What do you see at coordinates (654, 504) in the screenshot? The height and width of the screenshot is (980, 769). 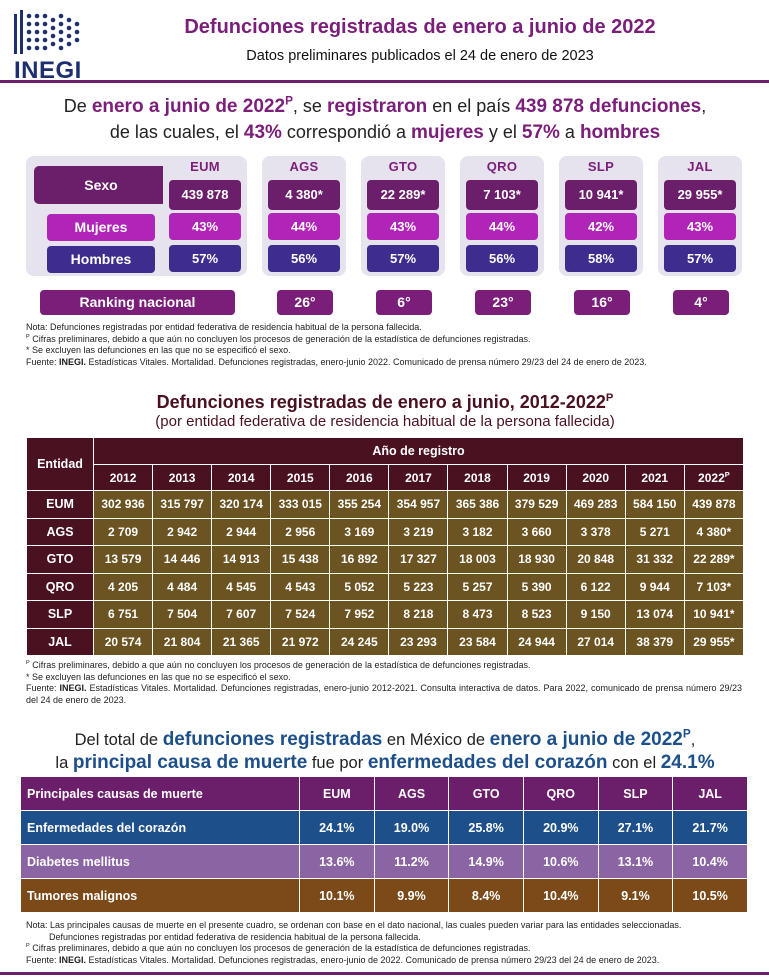 I see `value-cell: 584 150` at bounding box center [654, 504].